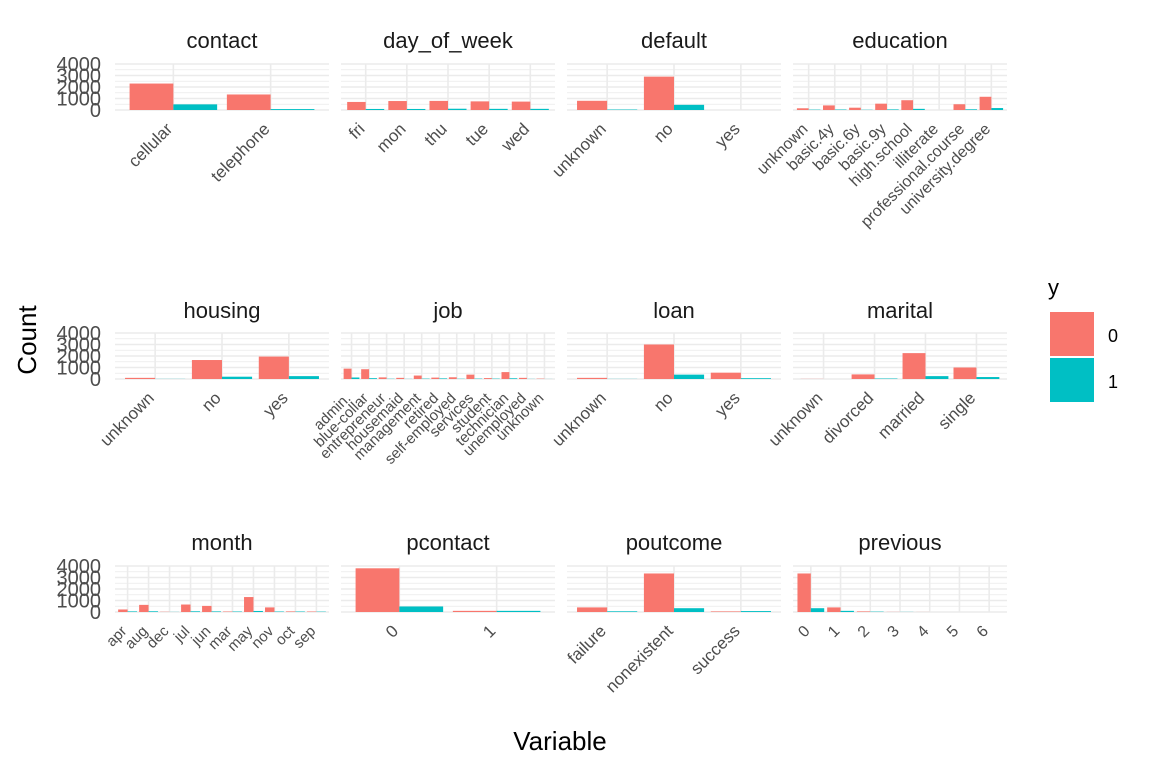 The image size is (1152, 768). What do you see at coordinates (258, 611) in the screenshot?
I see `bar-month-may-y1` at bounding box center [258, 611].